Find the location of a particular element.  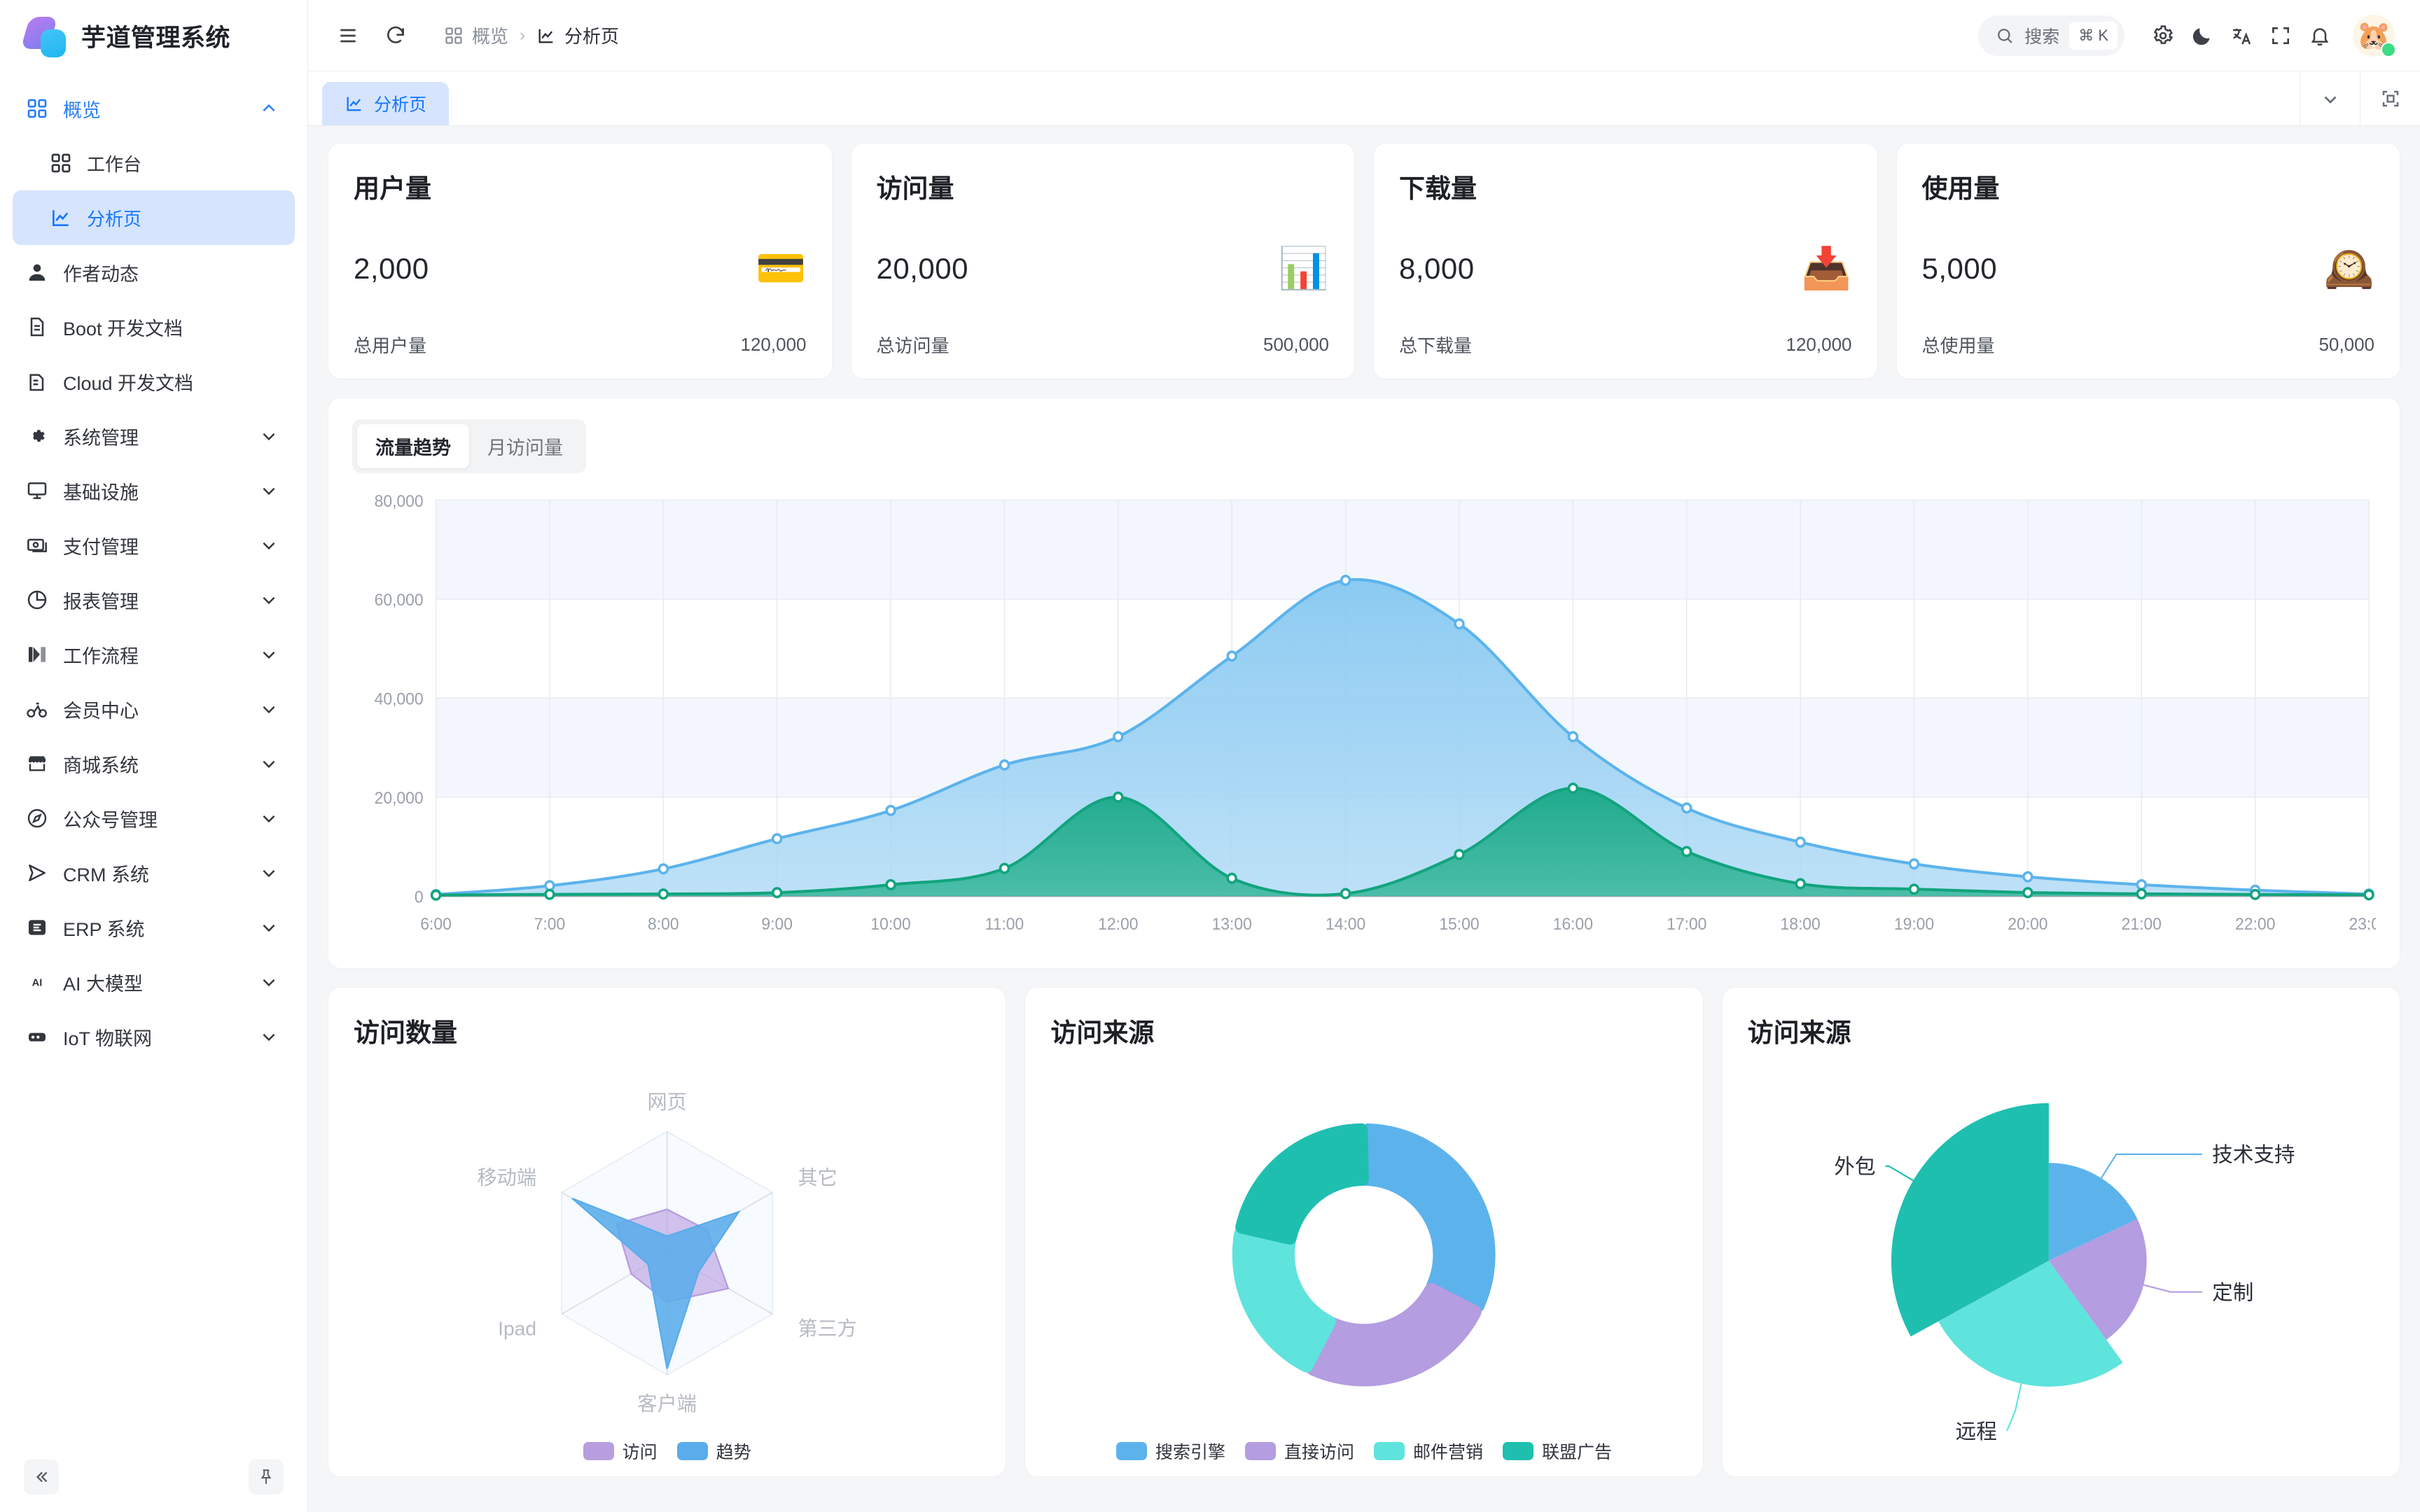

svg-text: 20:00 is located at coordinates (2027, 923).